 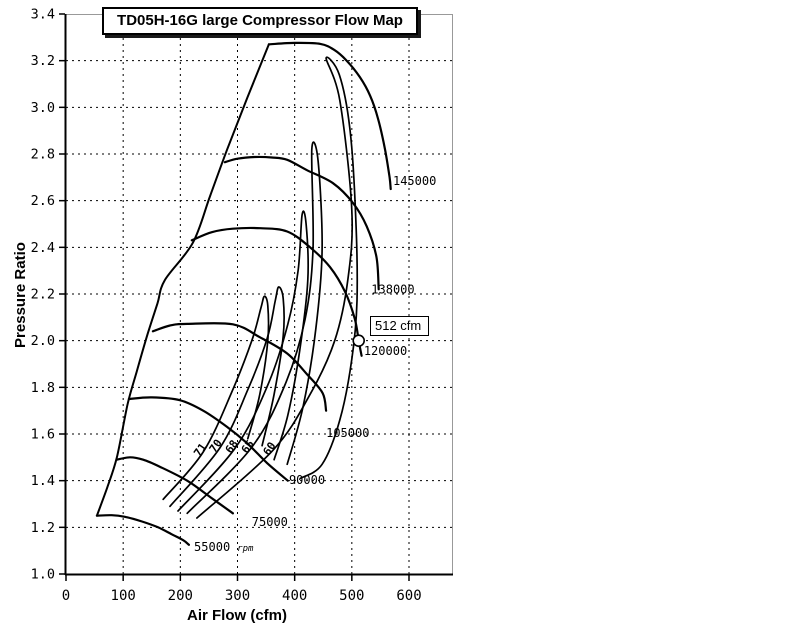 What do you see at coordinates (43, 528) in the screenshot?
I see `y-tick-label-1.2: 1.2` at bounding box center [43, 528].